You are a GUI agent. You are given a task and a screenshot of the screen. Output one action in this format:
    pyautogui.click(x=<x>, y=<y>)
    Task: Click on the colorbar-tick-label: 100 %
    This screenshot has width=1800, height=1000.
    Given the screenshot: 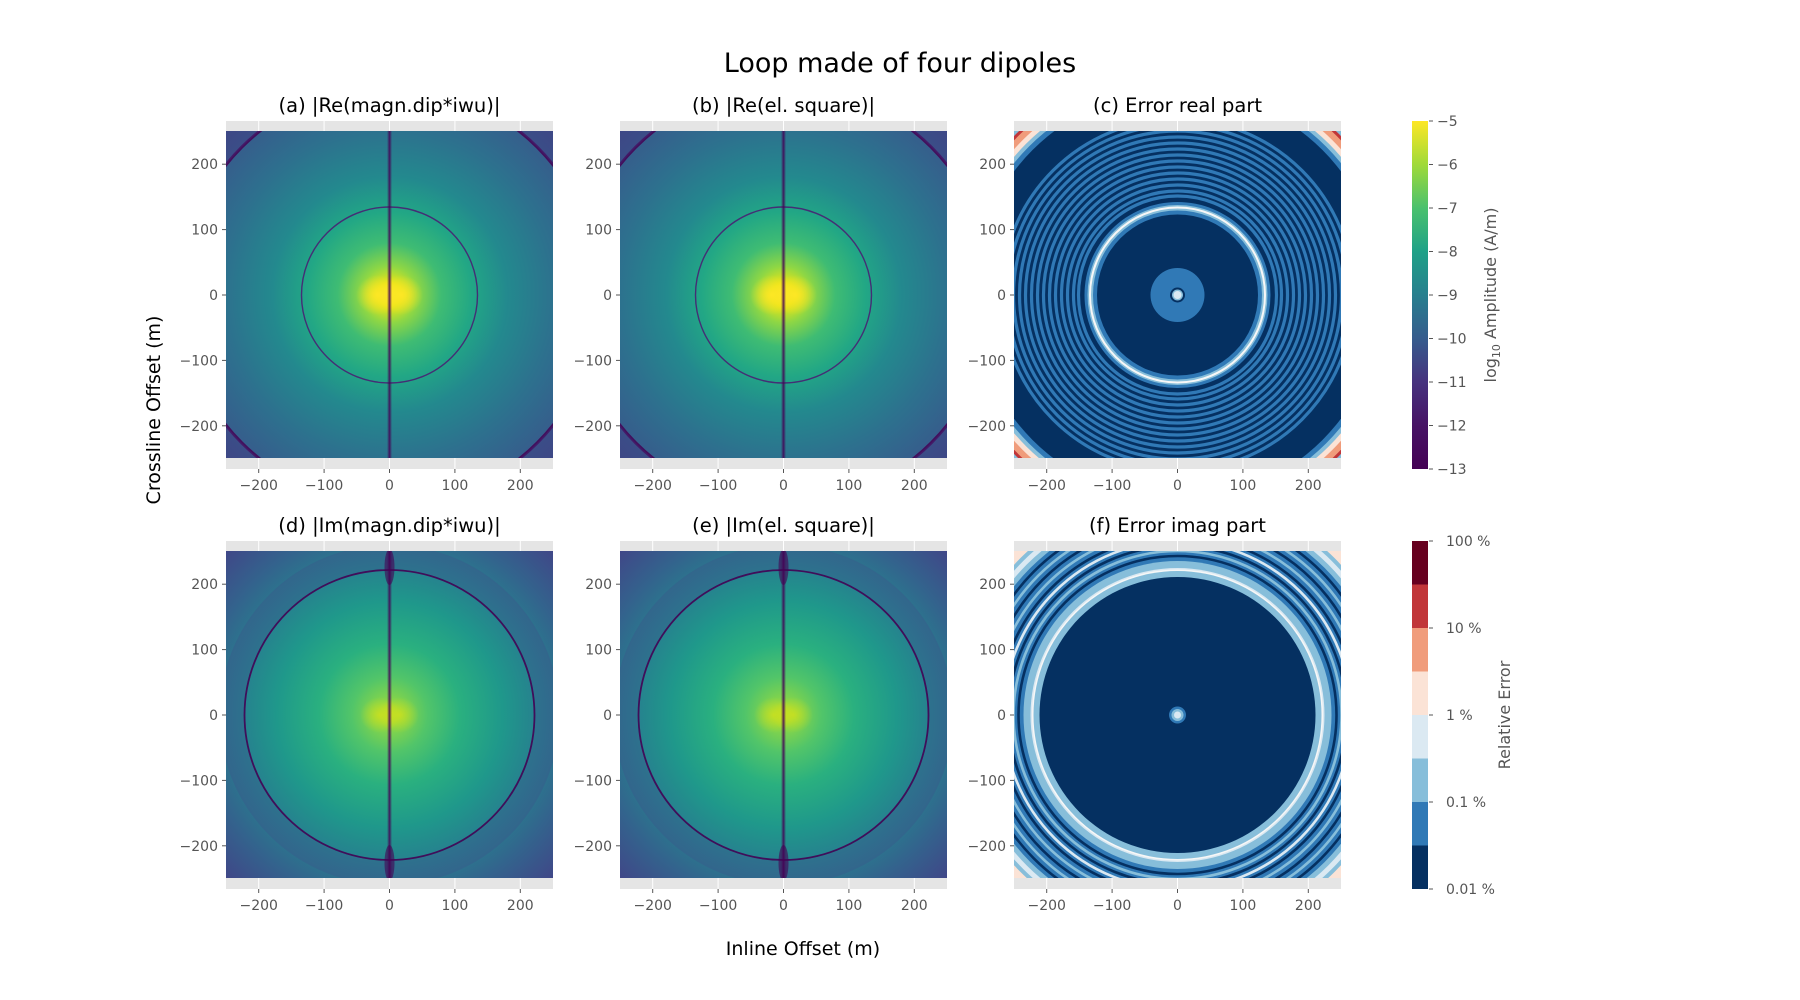 What is the action you would take?
    pyautogui.click(x=1468, y=542)
    